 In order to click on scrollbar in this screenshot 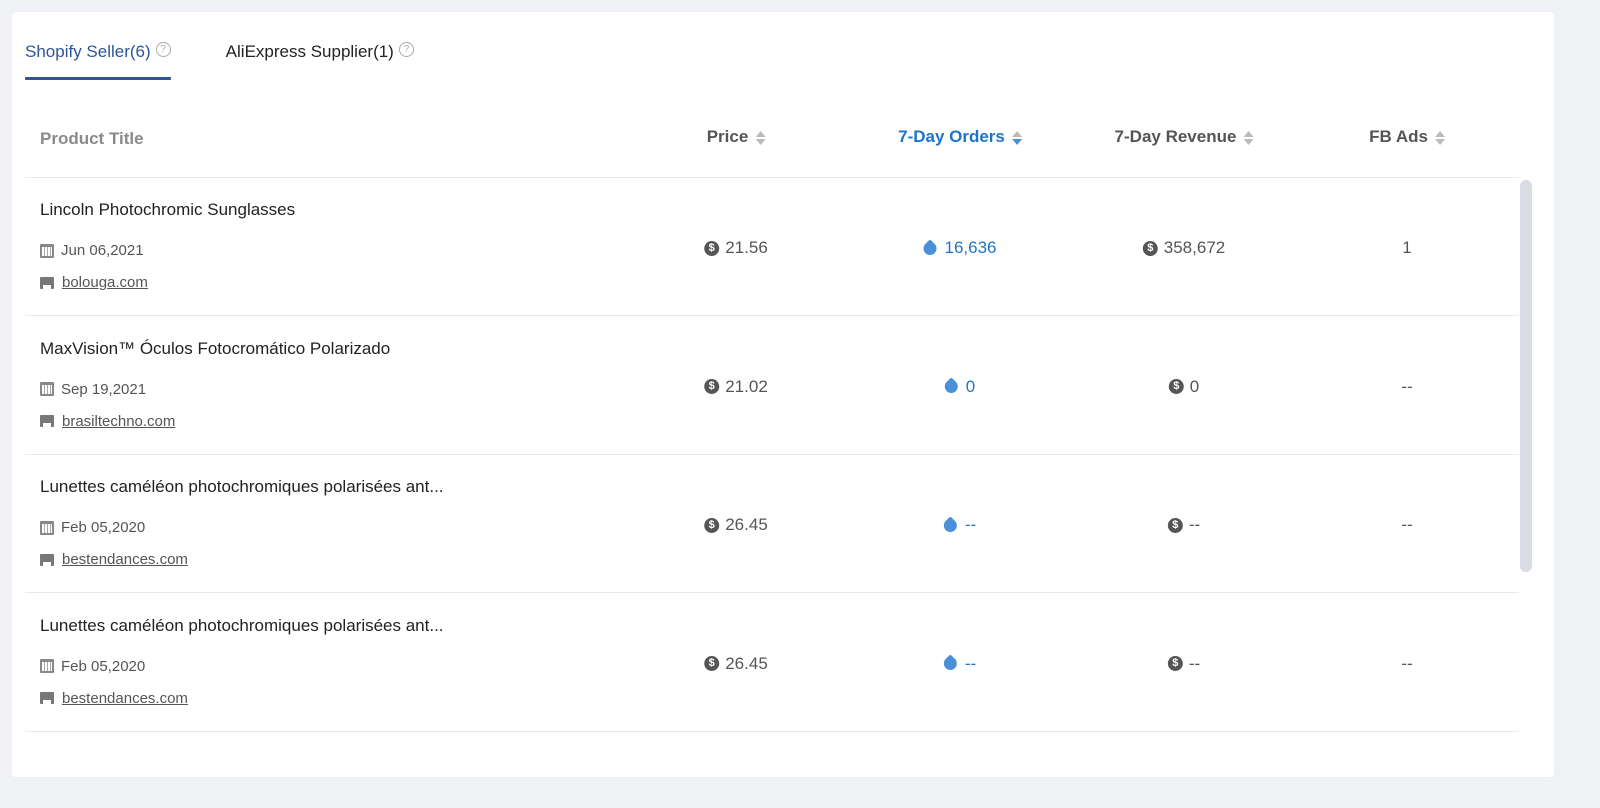, I will do `click(1526, 376)`.